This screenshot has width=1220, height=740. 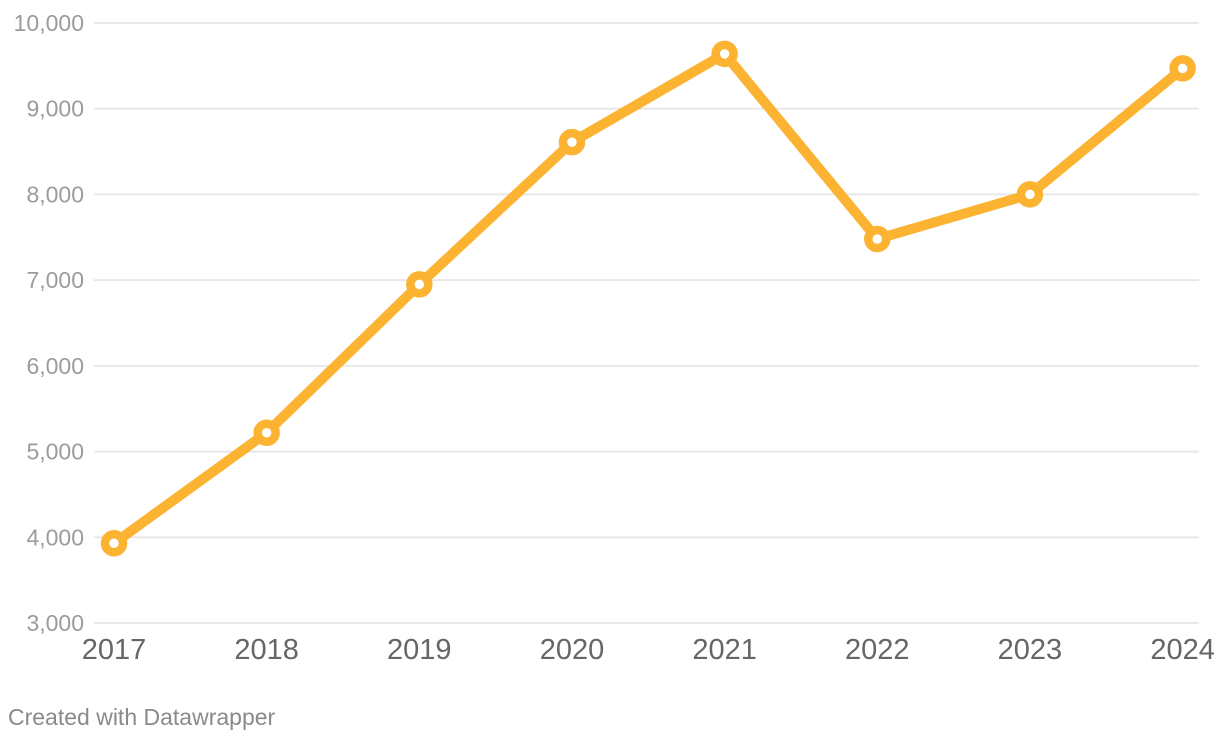 What do you see at coordinates (55, 280) in the screenshot?
I see `y-axis-tick-label: 7,000` at bounding box center [55, 280].